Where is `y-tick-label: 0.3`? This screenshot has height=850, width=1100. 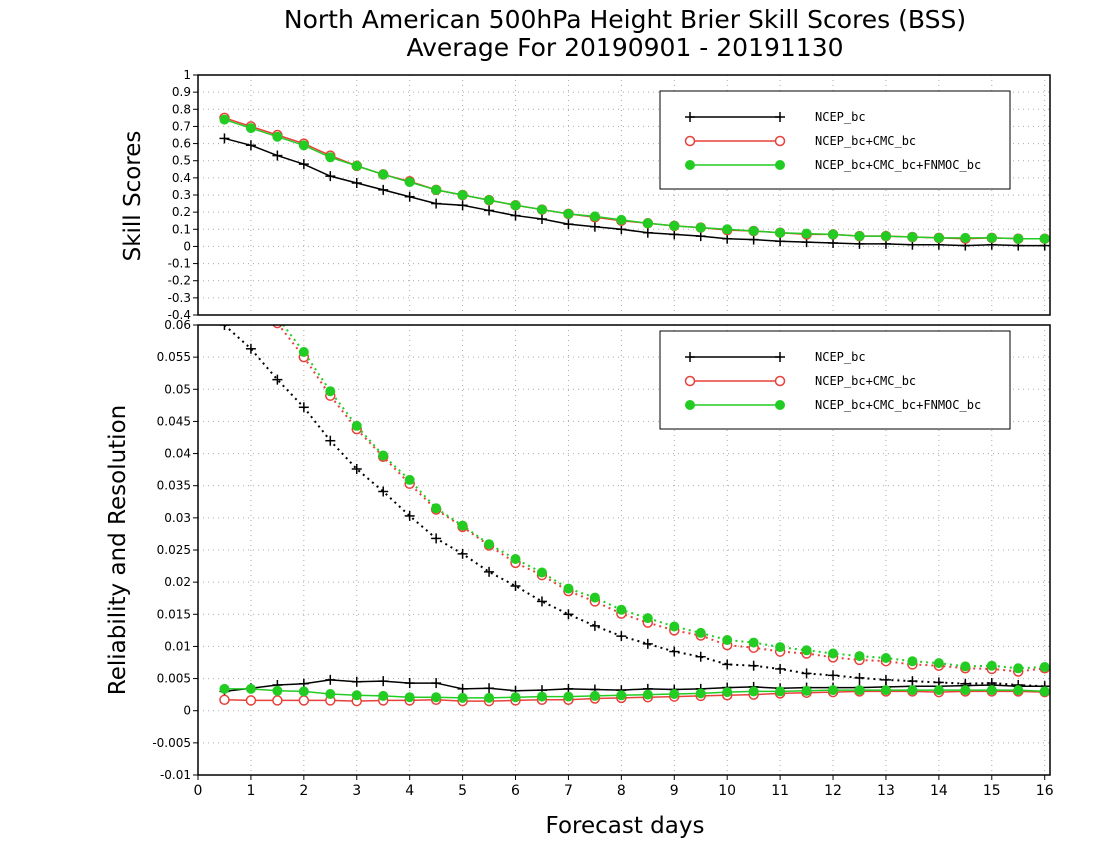 y-tick-label: 0.3 is located at coordinates (181, 195).